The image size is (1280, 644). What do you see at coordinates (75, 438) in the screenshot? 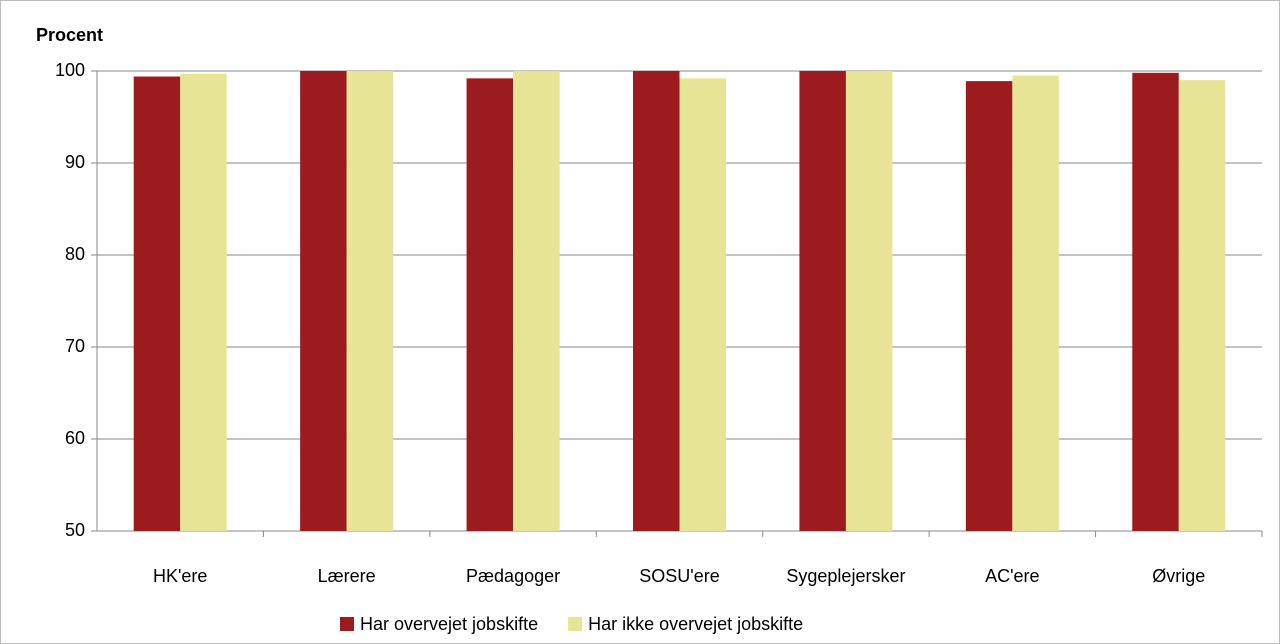
I see `y-tick-label: 60` at bounding box center [75, 438].